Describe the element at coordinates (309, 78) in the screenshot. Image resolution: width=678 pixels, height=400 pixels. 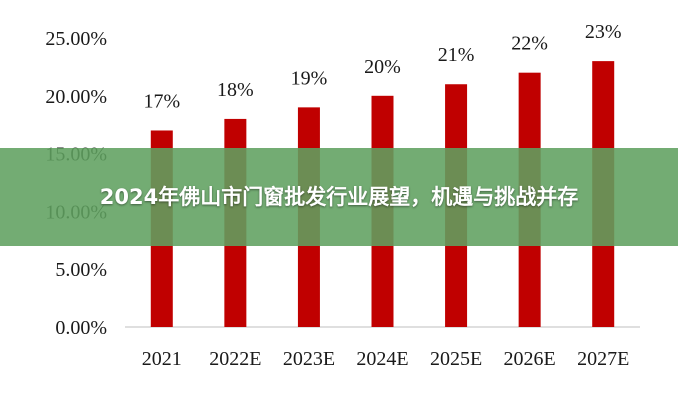
I see `data-label-2023E: 19%` at that location.